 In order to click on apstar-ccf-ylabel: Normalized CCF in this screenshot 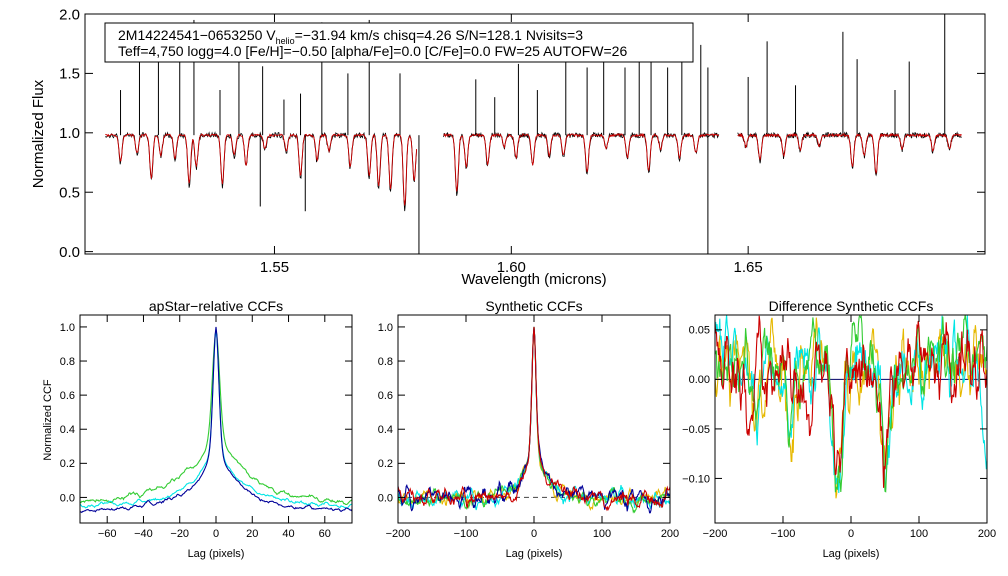, I will do `click(48, 420)`.